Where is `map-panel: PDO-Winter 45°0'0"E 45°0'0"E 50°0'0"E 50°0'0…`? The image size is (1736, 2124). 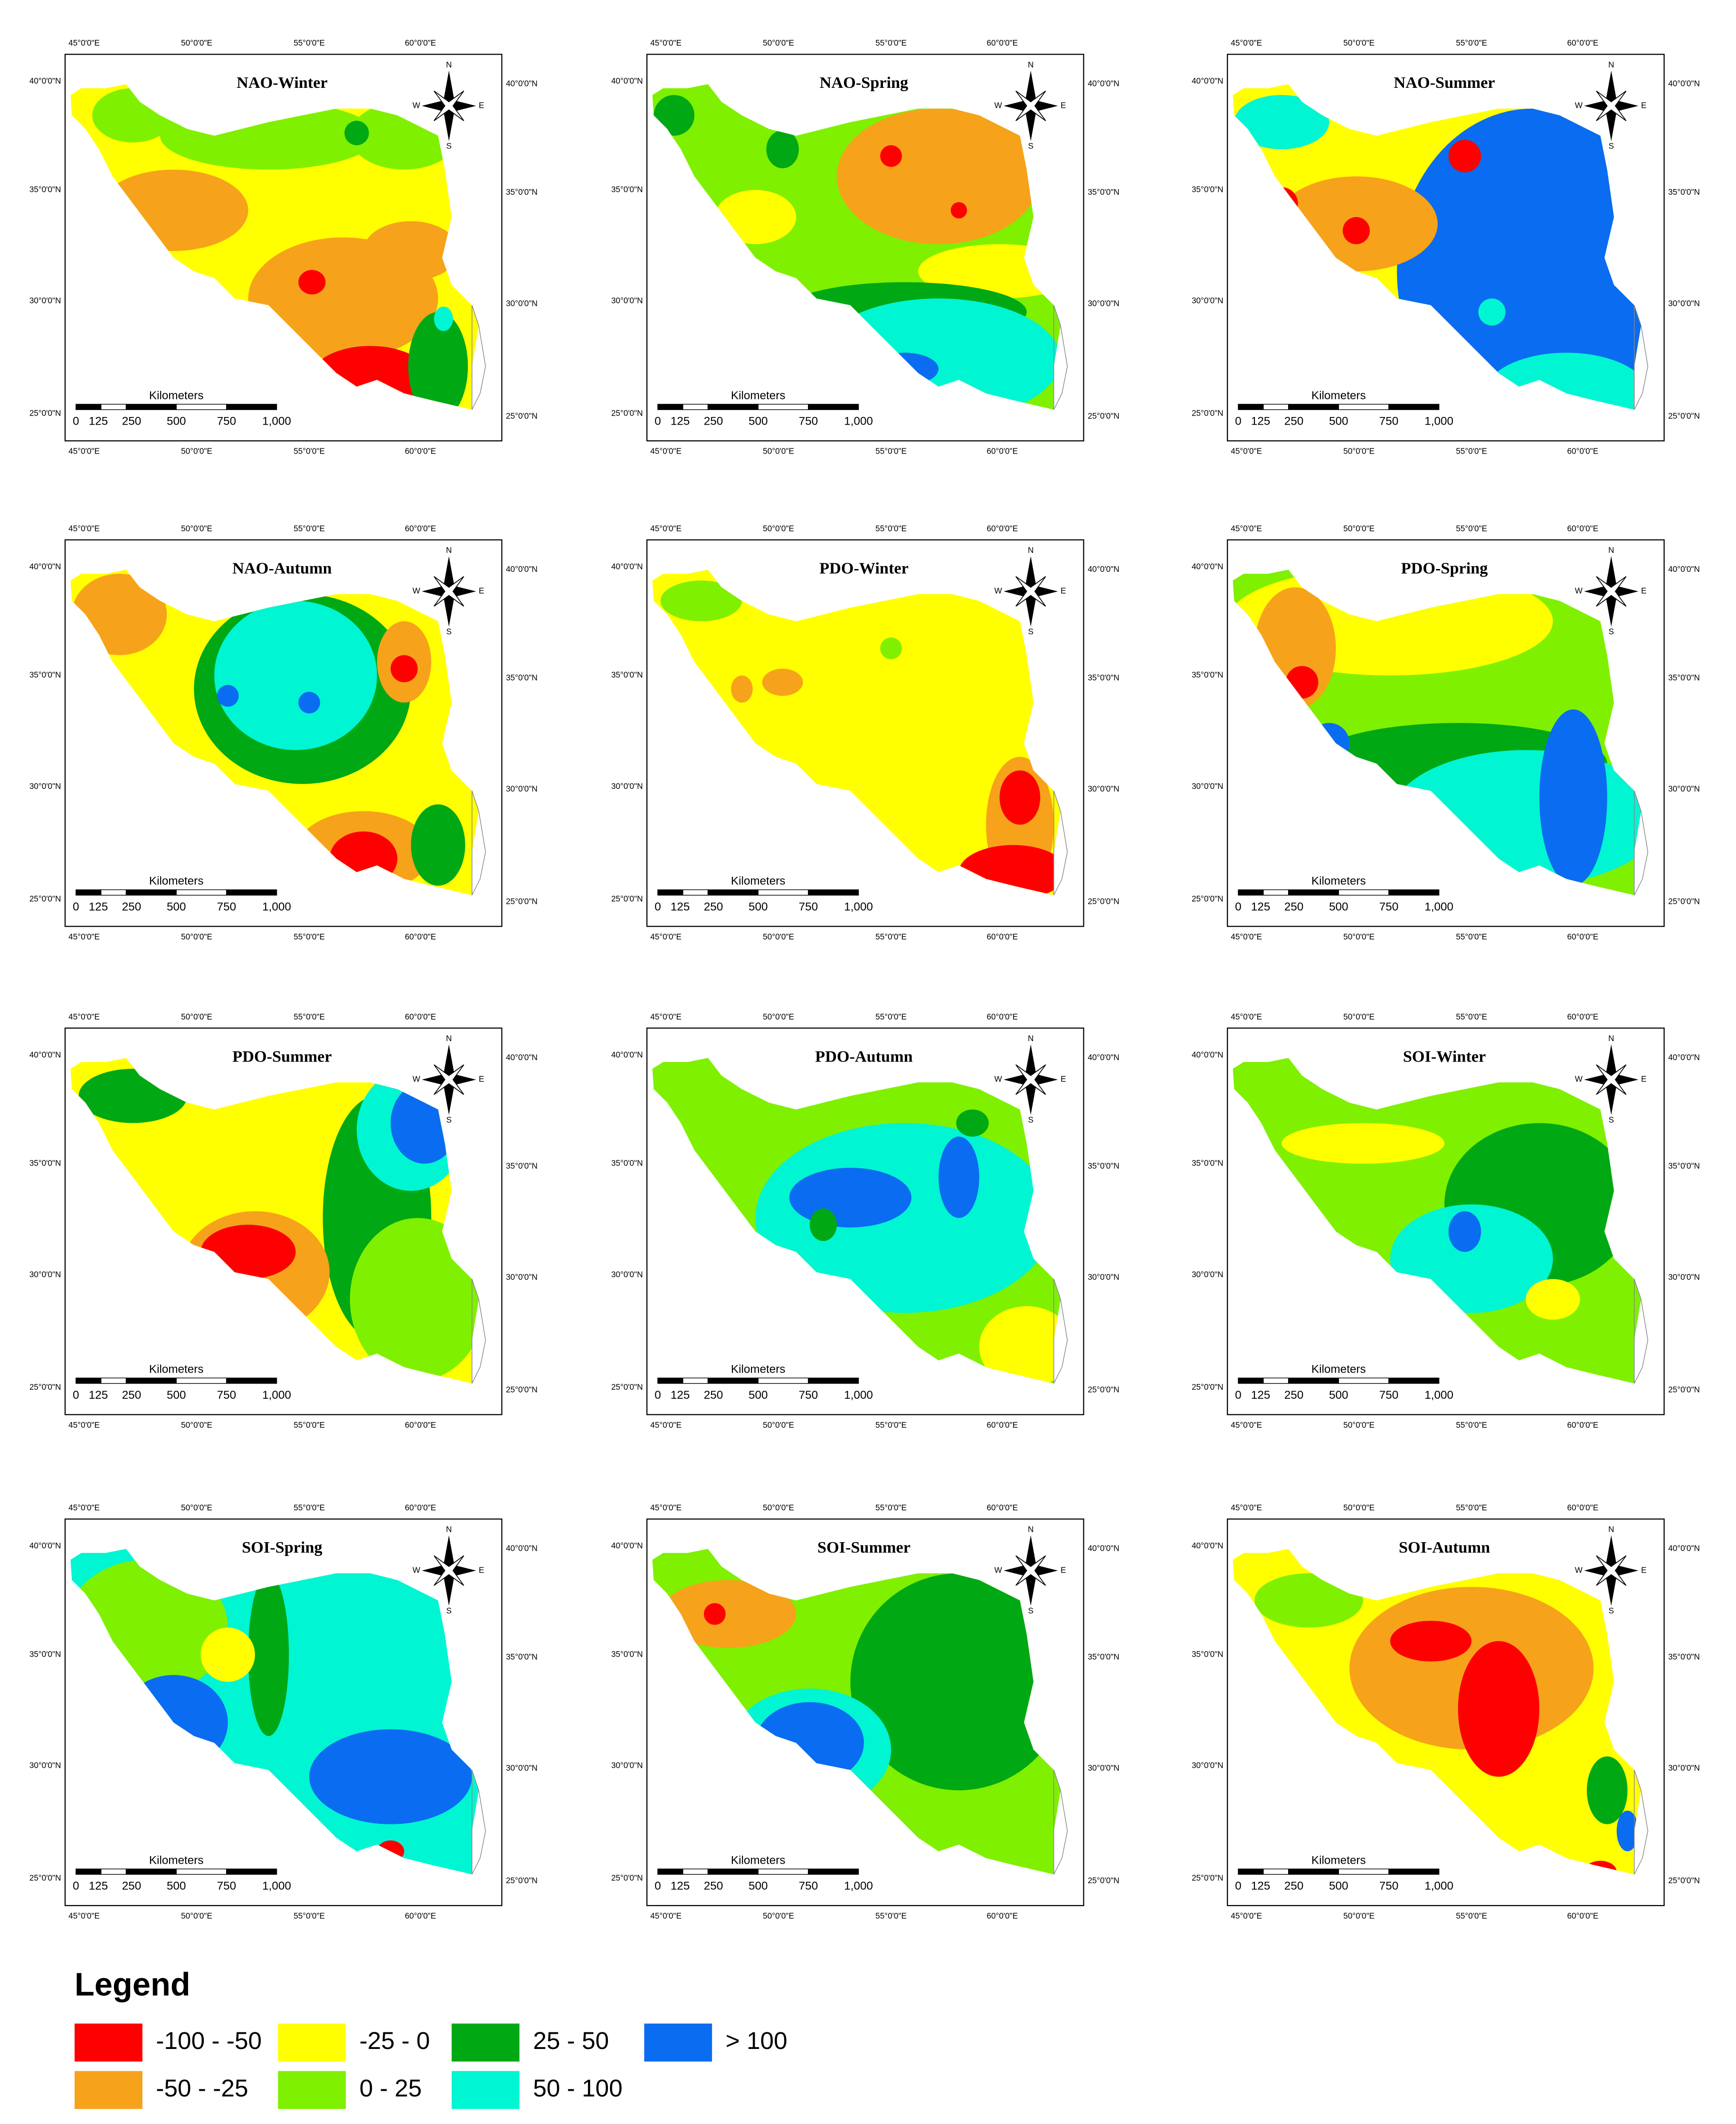 map-panel: PDO-Winter 45°0'0"E 45°0'0"E 50°0'0"E 50°0'0… is located at coordinates (865, 732).